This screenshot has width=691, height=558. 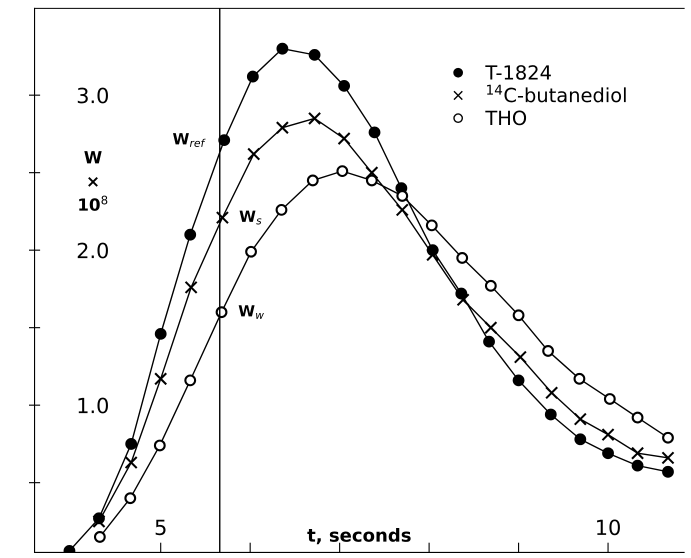 I want to click on legend-label: $^{14}$C-butanediol, so click(x=556, y=93).